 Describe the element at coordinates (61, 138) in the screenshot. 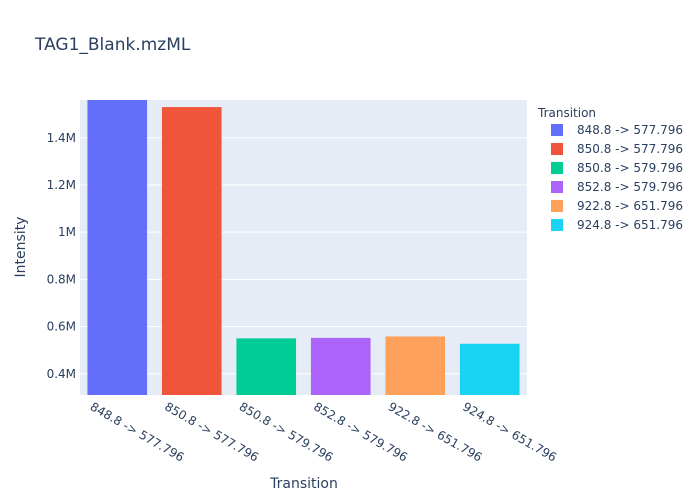

I see `y-tick-label: 1.4M` at that location.